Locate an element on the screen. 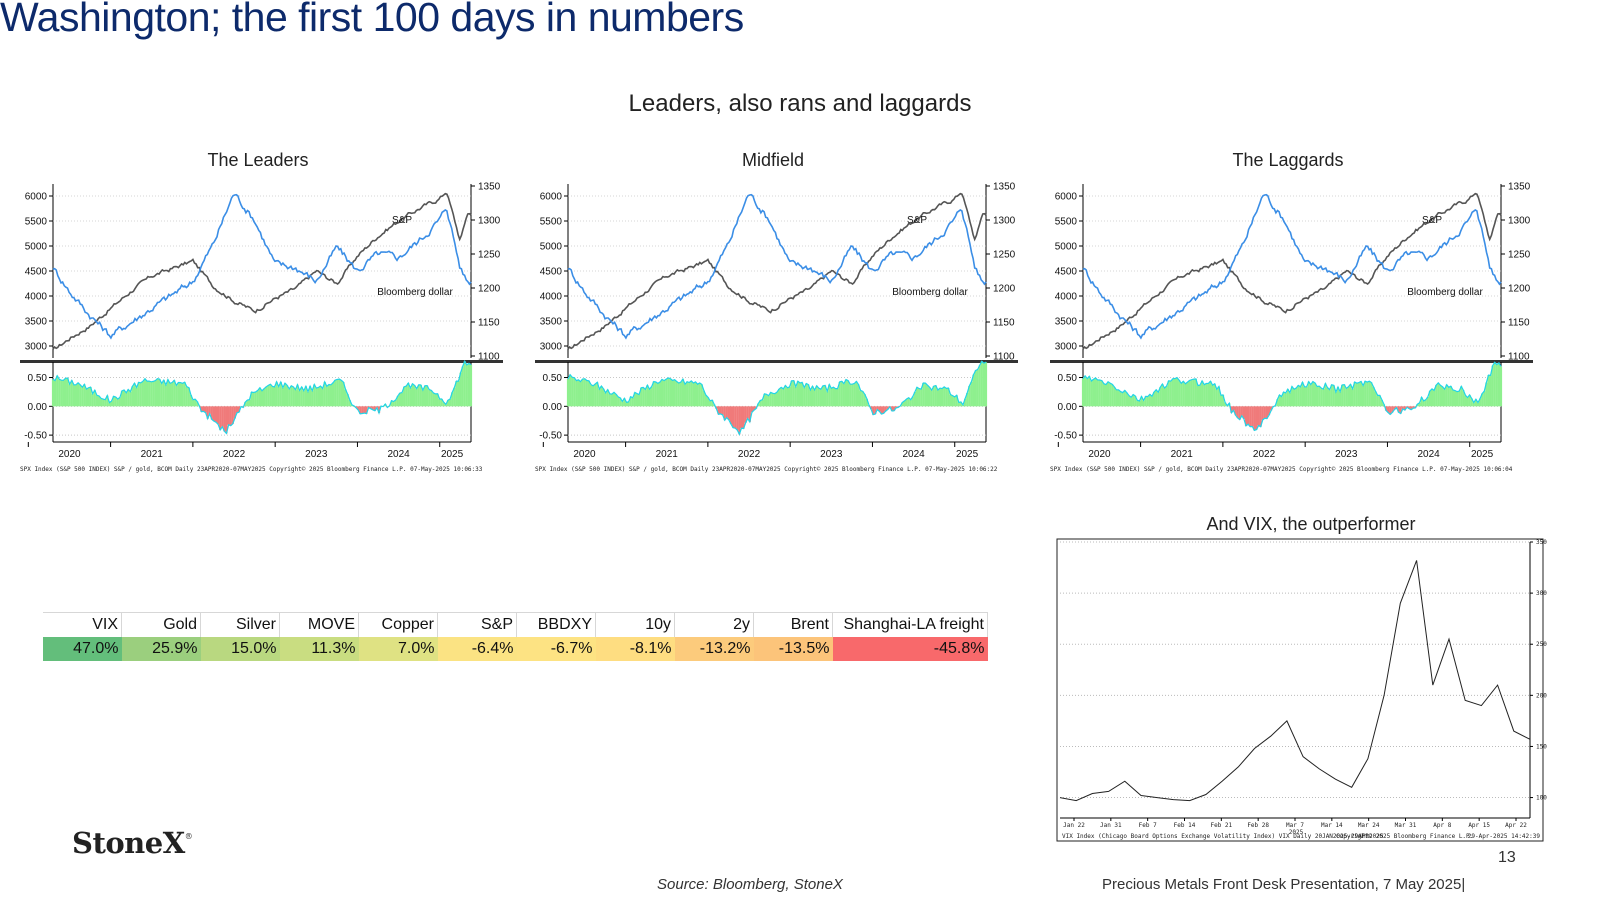  vix-y-tick-label: 350 is located at coordinates (1541, 542).